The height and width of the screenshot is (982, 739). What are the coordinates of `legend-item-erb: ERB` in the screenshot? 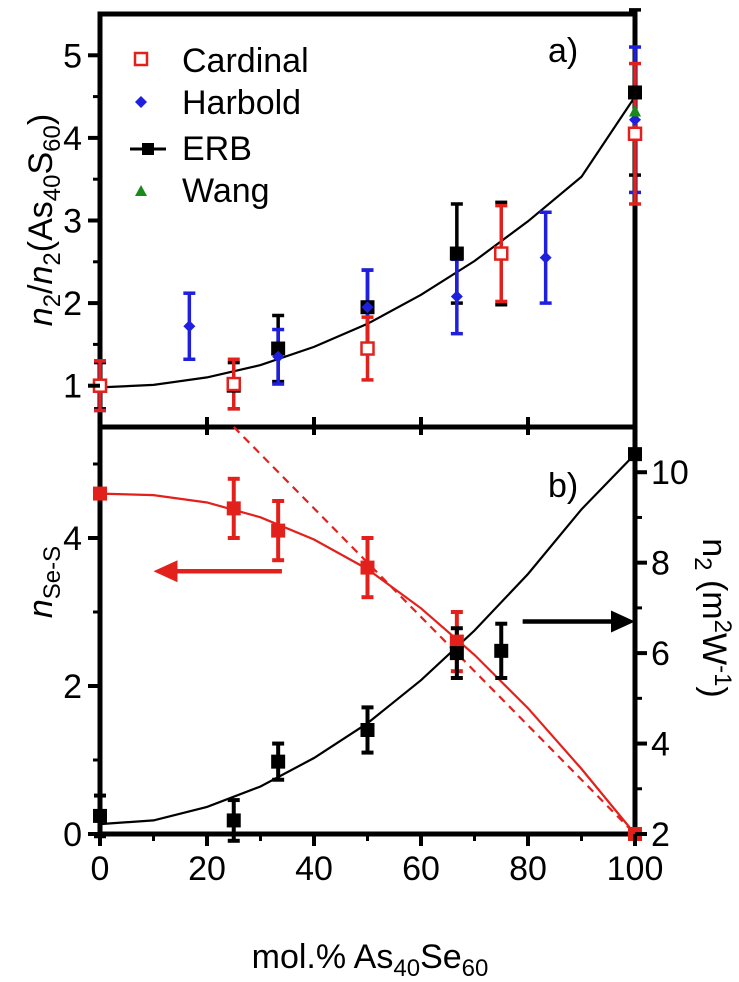 It's located at (191, 149).